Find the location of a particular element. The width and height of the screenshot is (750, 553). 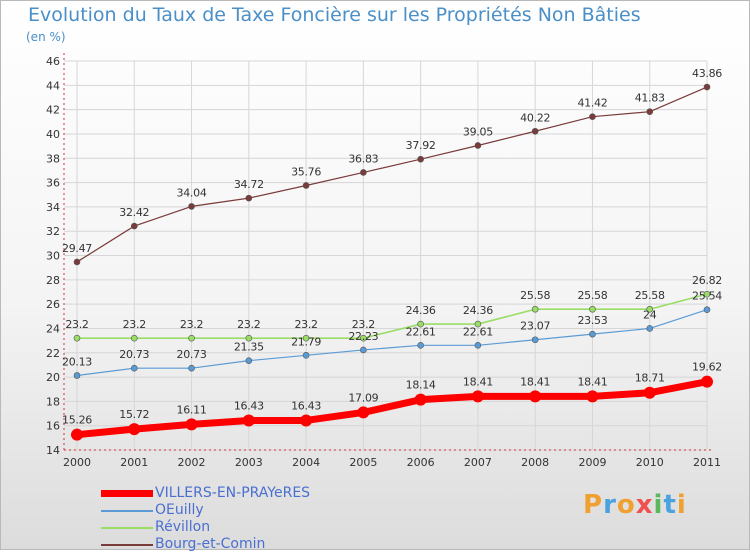

y-tick-label: 38 is located at coordinates (53, 158).